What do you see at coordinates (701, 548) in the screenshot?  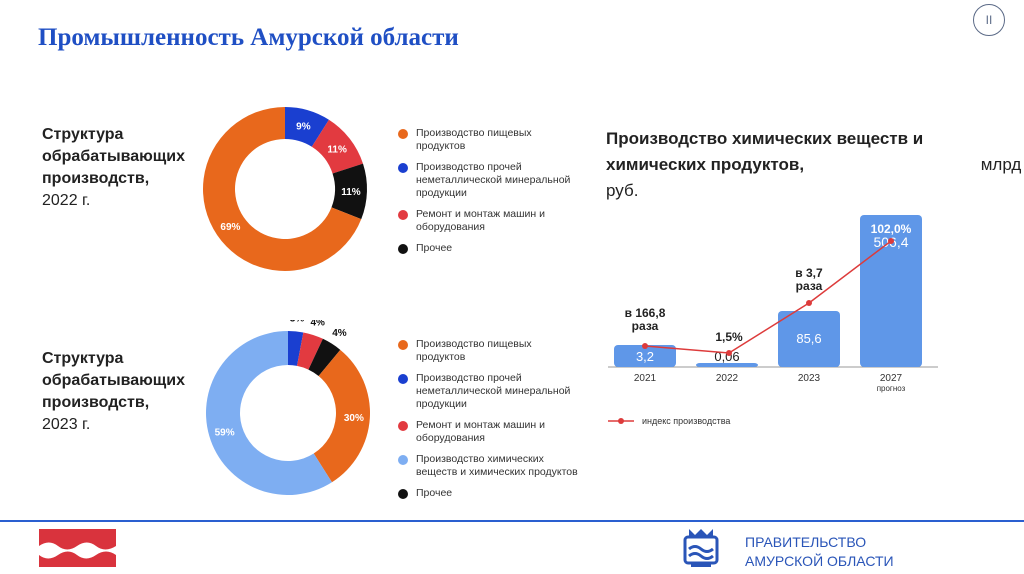 I see `coat-of-arms-icon` at bounding box center [701, 548].